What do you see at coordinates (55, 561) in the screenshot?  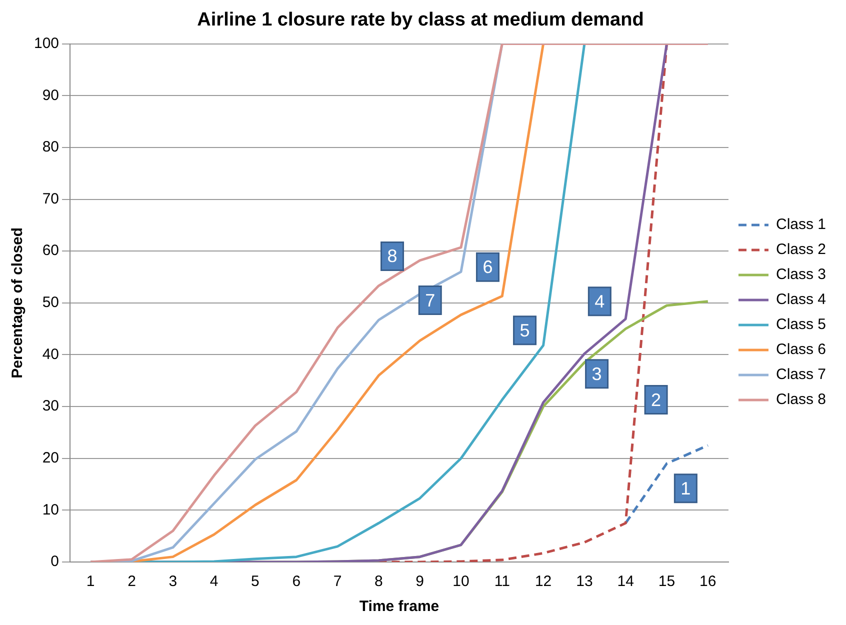 I see `y-tick-label: 0` at bounding box center [55, 561].